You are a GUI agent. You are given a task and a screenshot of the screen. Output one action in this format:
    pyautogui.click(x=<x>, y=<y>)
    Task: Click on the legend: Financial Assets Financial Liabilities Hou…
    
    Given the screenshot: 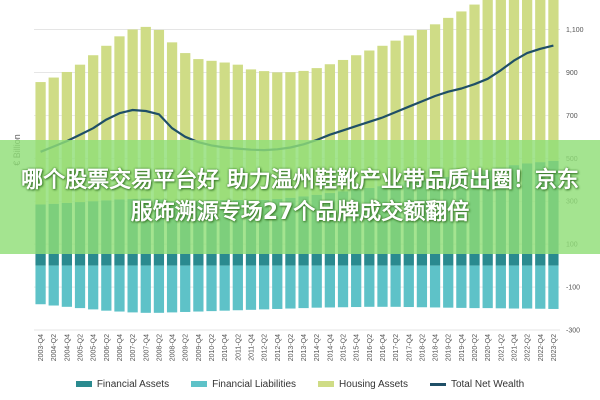 What is the action you would take?
    pyautogui.click(x=300, y=384)
    